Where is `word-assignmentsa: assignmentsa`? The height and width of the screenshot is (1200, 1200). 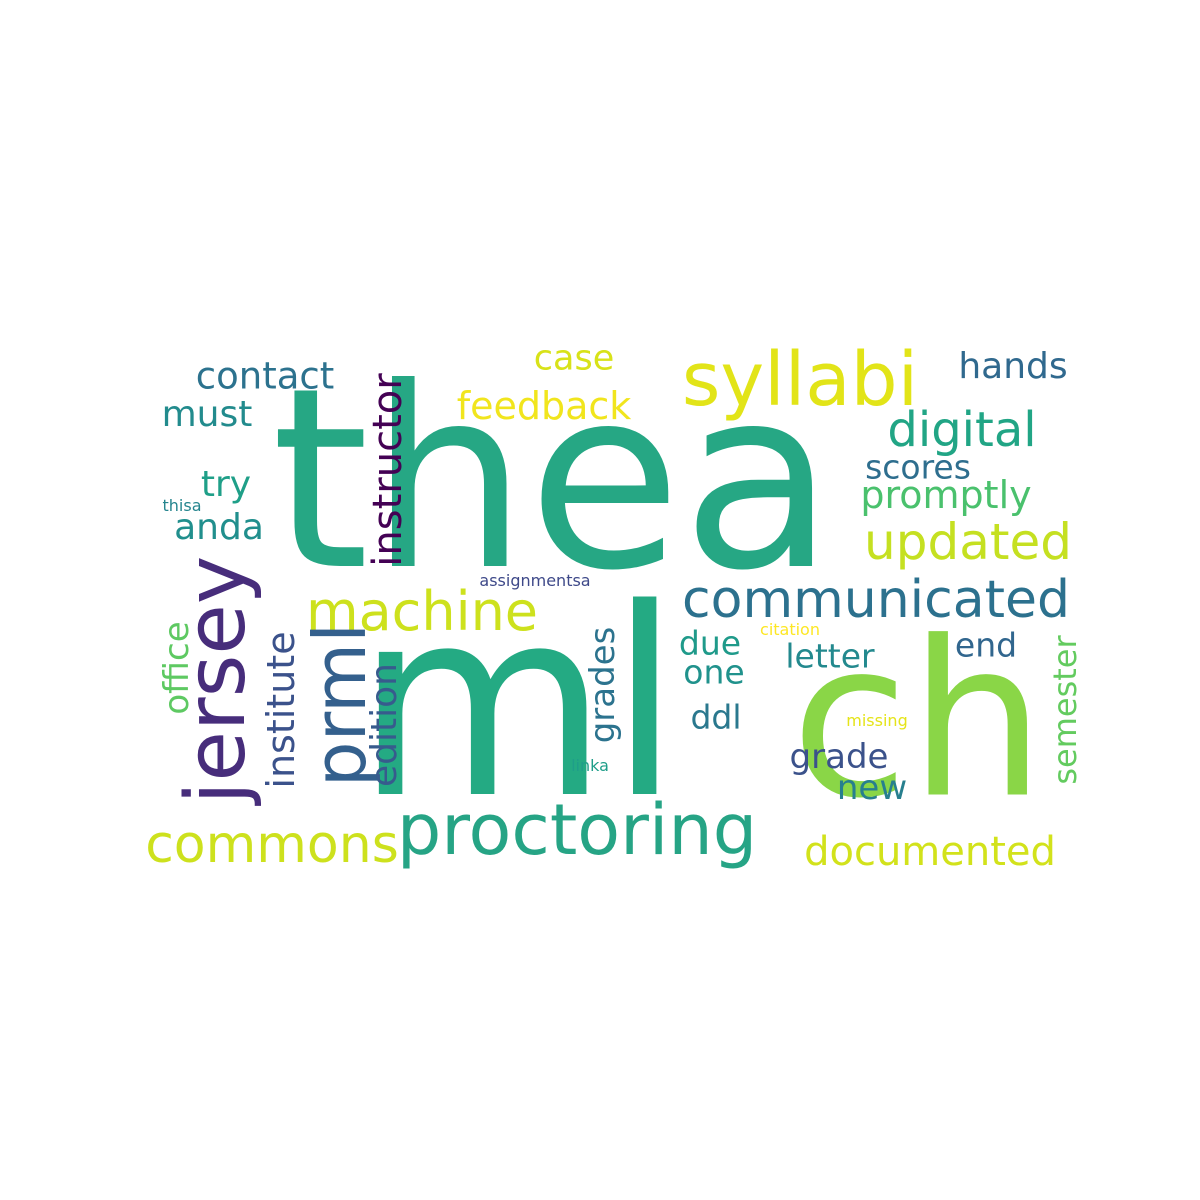 word-assignmentsa: assignmentsa is located at coordinates (535, 580).